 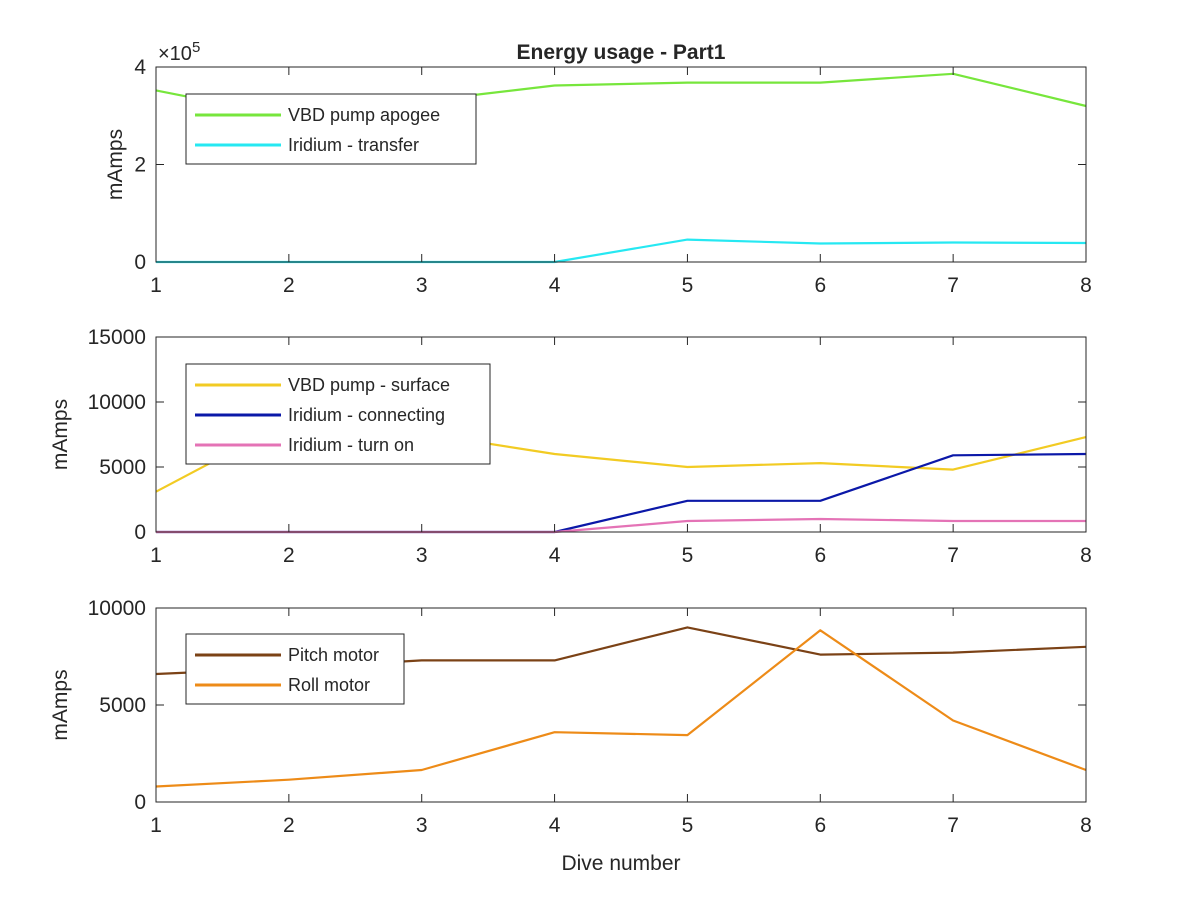 What do you see at coordinates (140, 67) in the screenshot?
I see `y-tick-label: 4` at bounding box center [140, 67].